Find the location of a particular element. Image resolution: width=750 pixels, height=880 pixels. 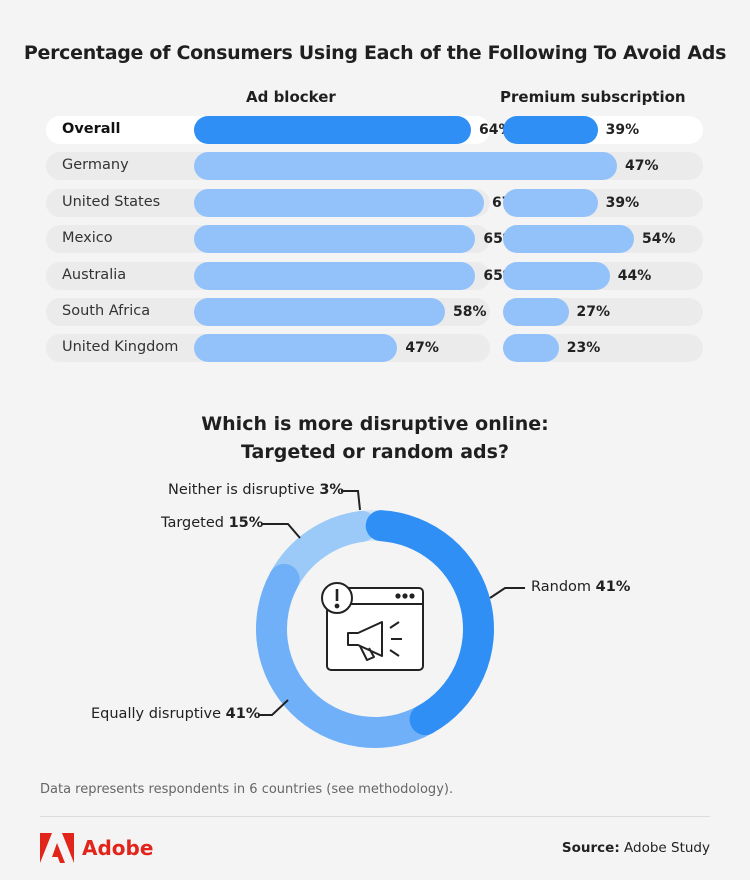

bar-row: Australia 65% 44% is located at coordinates (374, 275).